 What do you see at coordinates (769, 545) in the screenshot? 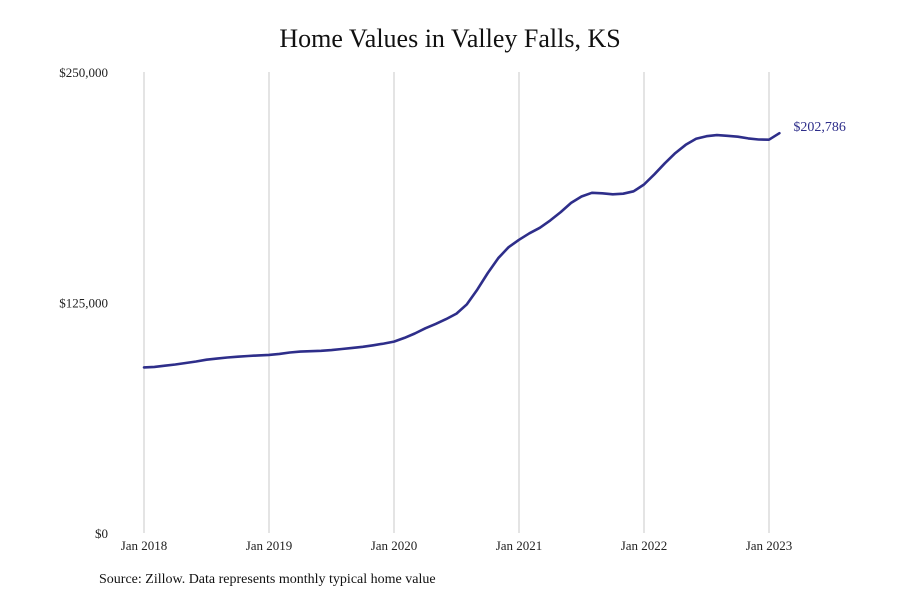
I see `x-tick-label-5: Jan 2023` at bounding box center [769, 545].